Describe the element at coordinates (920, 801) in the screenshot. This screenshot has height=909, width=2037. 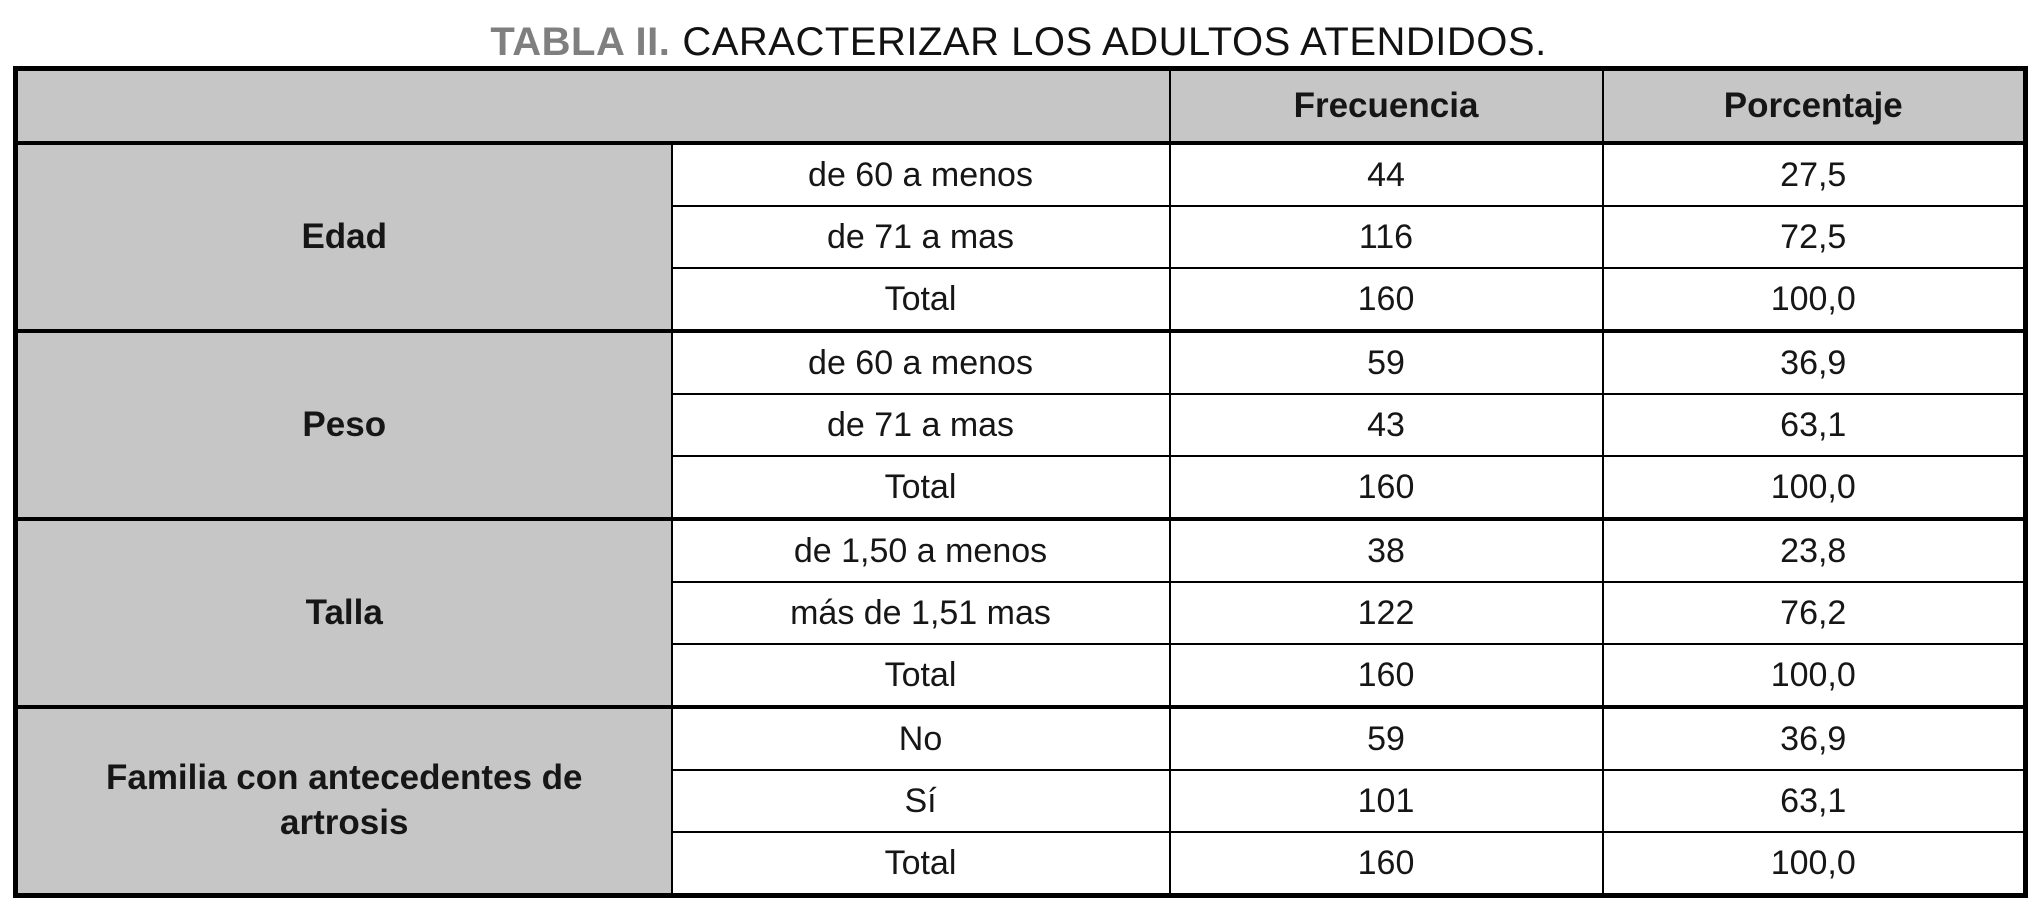
I see `category-cell: Sí` at that location.